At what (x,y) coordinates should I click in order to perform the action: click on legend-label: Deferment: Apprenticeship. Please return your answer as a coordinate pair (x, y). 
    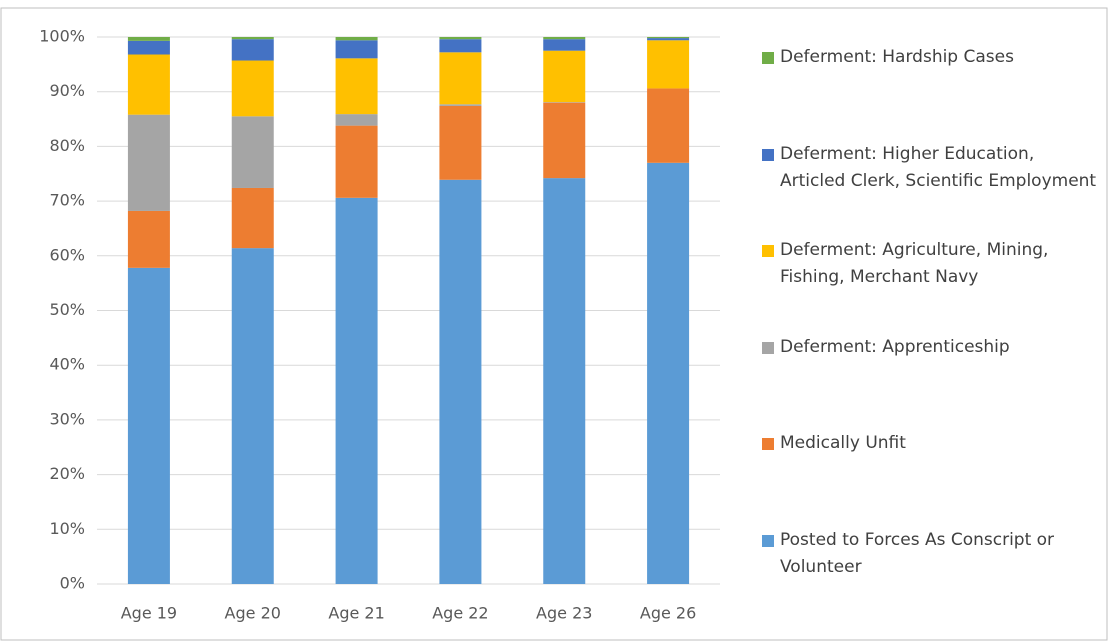
    Looking at the image, I should click on (895, 346).